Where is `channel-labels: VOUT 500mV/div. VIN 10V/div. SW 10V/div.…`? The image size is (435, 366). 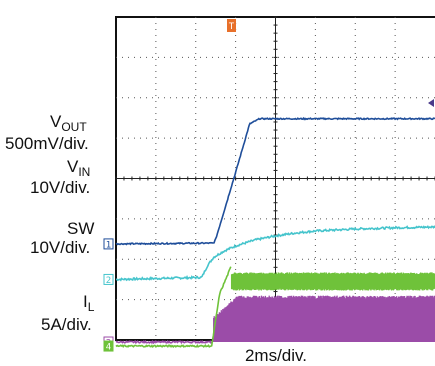 channel-labels: VOUT 500mV/div. VIN 10V/div. SW 10V/div.… is located at coordinates (50, 223).